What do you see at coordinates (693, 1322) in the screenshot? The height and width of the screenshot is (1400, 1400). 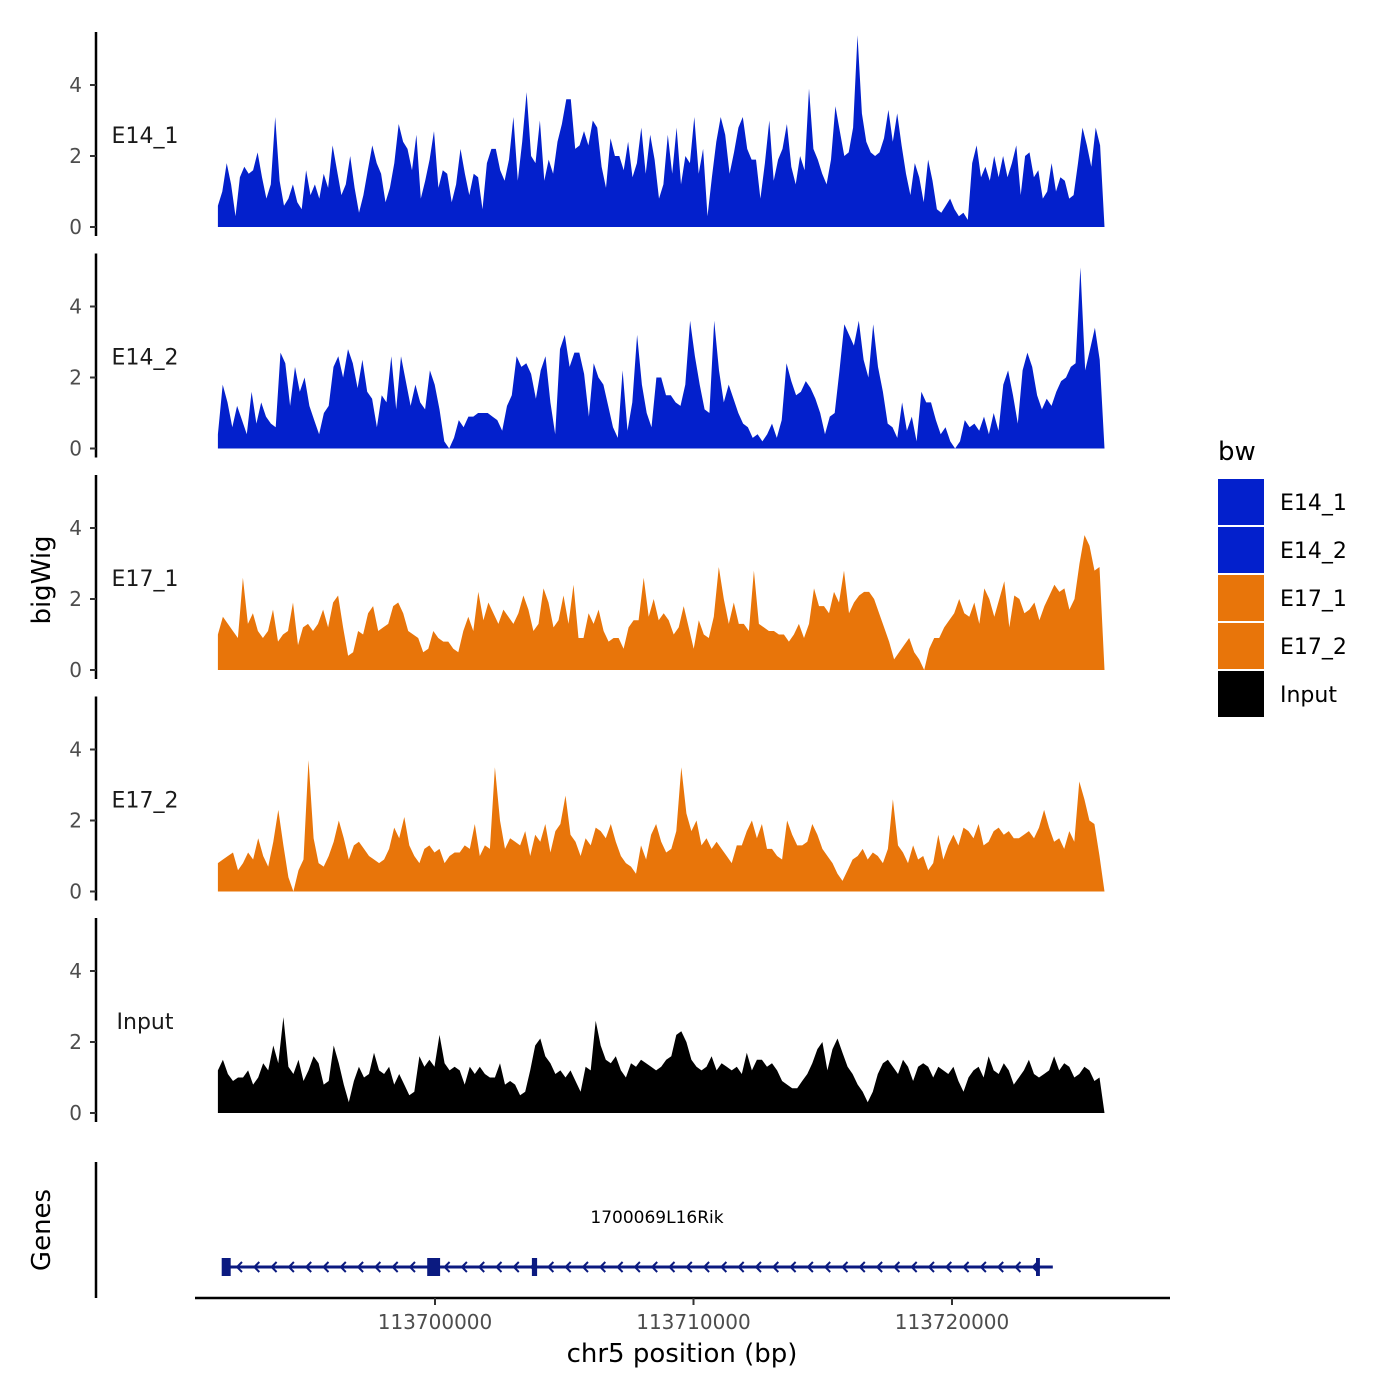 I see `x-tick-label: 113710000` at bounding box center [693, 1322].